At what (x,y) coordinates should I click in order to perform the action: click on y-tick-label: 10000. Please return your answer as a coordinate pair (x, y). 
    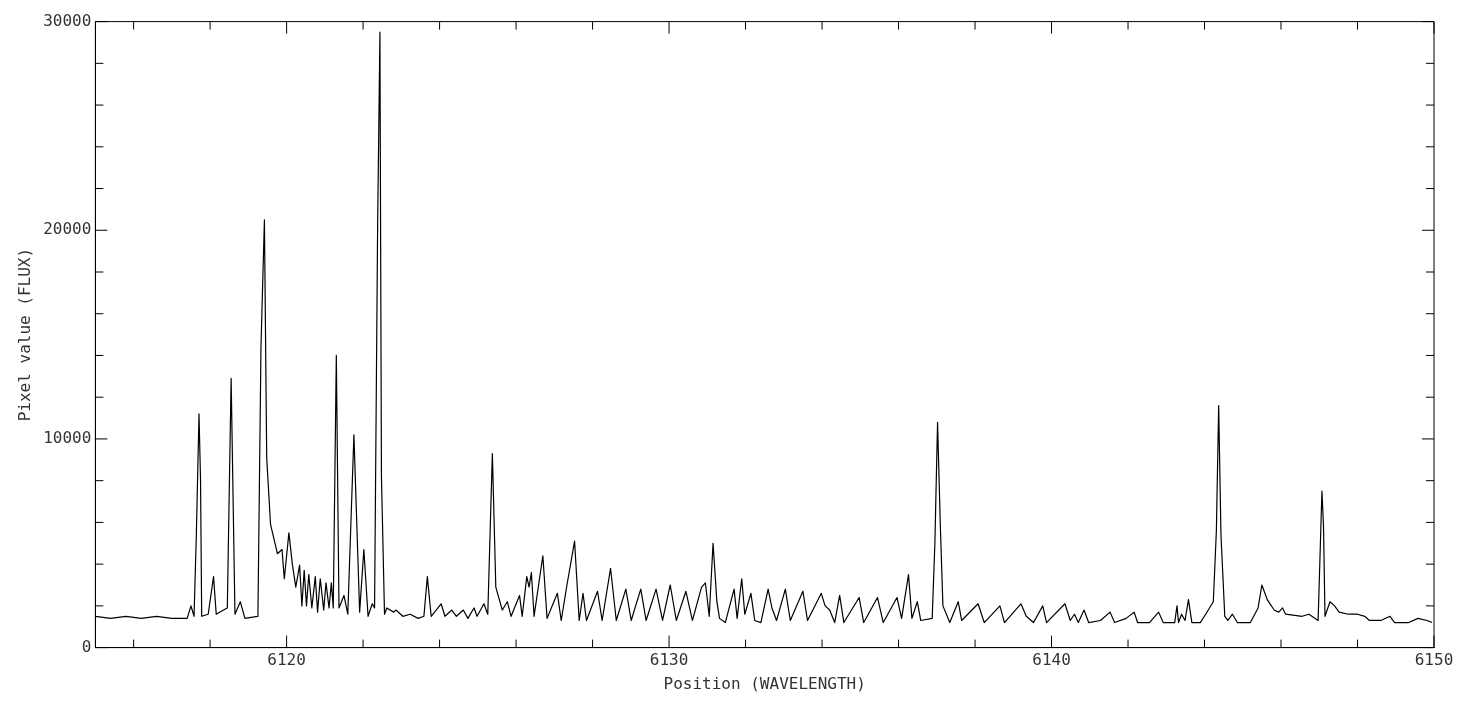
    Looking at the image, I should click on (67, 438).